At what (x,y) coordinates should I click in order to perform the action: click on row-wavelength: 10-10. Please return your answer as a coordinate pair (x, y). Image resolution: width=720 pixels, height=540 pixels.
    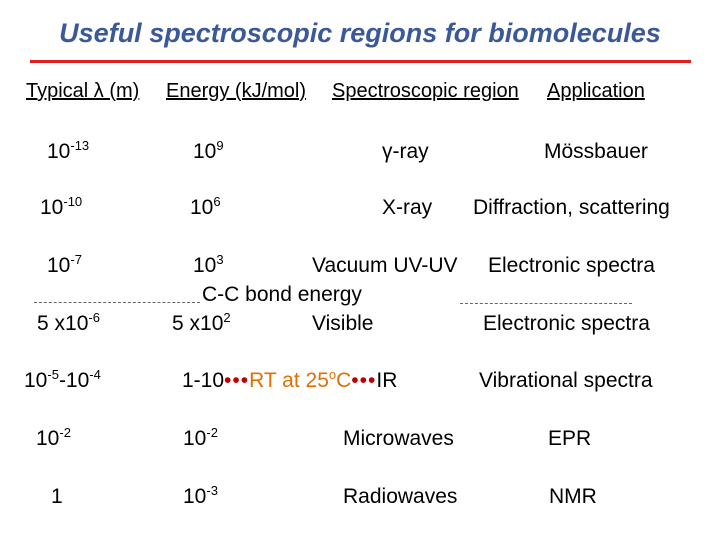
    Looking at the image, I should click on (61, 206).